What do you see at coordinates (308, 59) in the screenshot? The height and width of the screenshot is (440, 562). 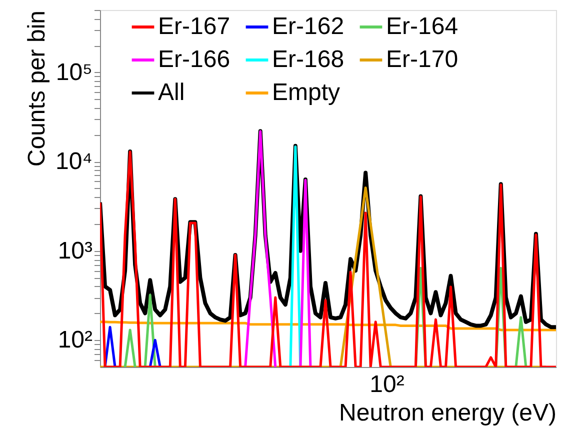 I see `legend-label: Er-168` at bounding box center [308, 59].